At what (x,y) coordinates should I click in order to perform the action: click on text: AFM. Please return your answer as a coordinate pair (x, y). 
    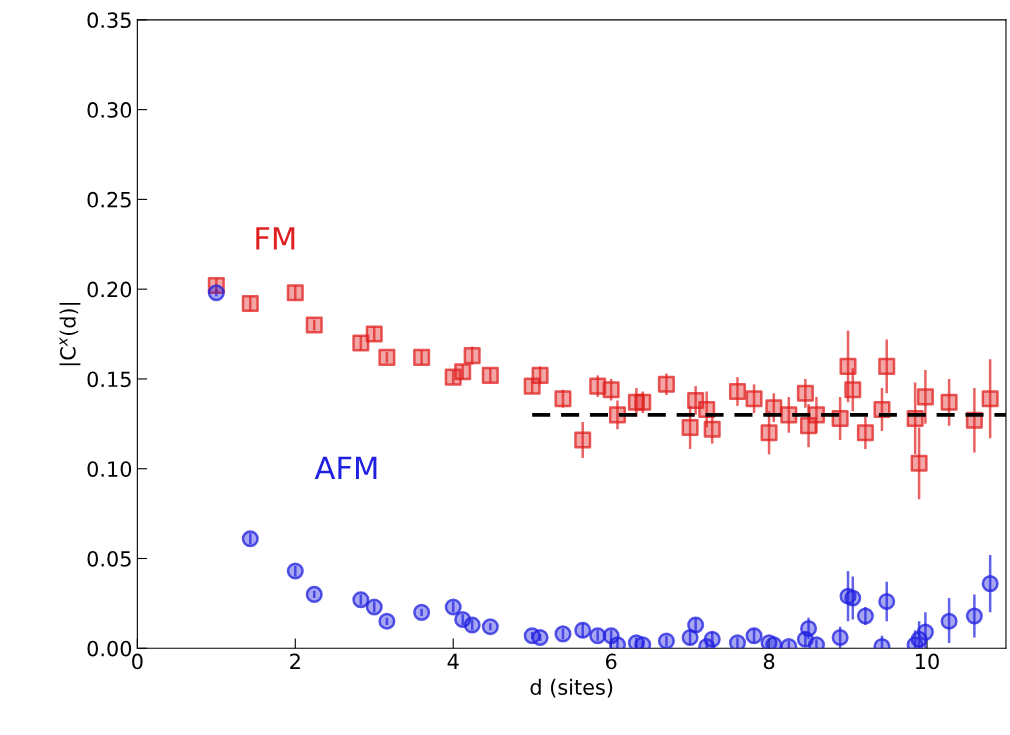
    Looking at the image, I should click on (345, 468).